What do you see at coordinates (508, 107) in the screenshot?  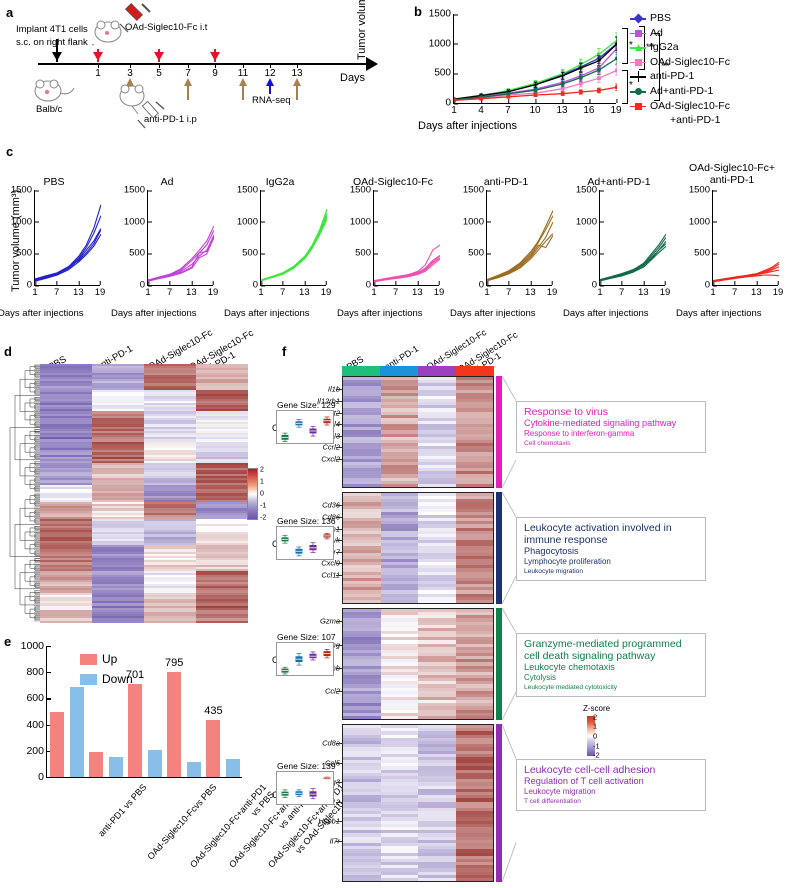 I see `panel-b-x-tick: 7` at bounding box center [508, 107].